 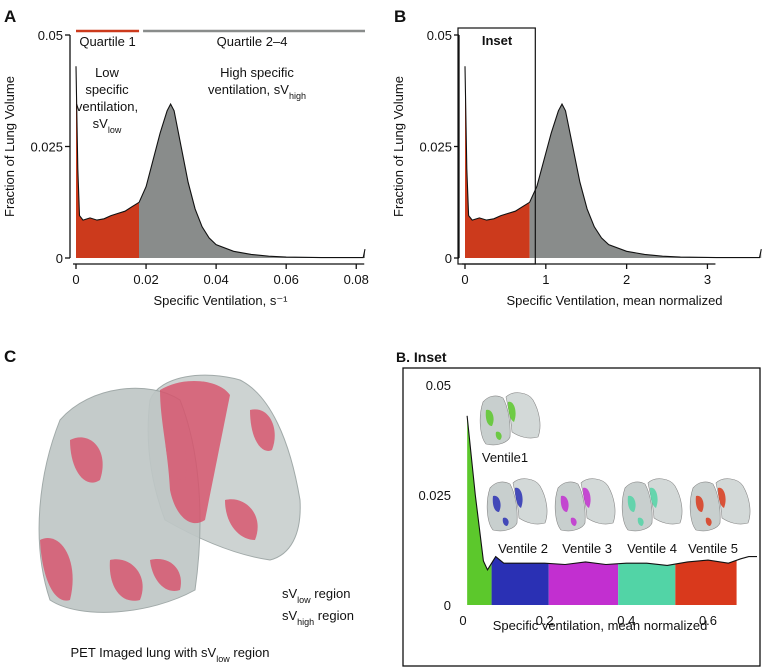 What do you see at coordinates (626, 620) in the screenshot?
I see `x-tick-label: 0.4` at bounding box center [626, 620].